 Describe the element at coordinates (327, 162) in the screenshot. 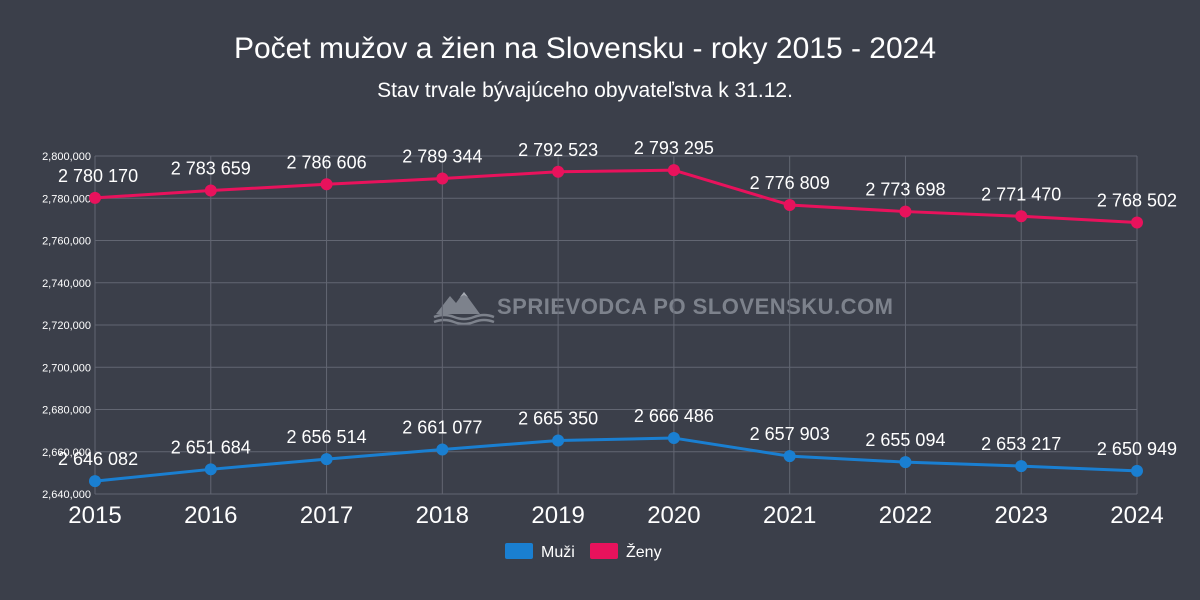

I see `data-label: 2 786 606` at that location.